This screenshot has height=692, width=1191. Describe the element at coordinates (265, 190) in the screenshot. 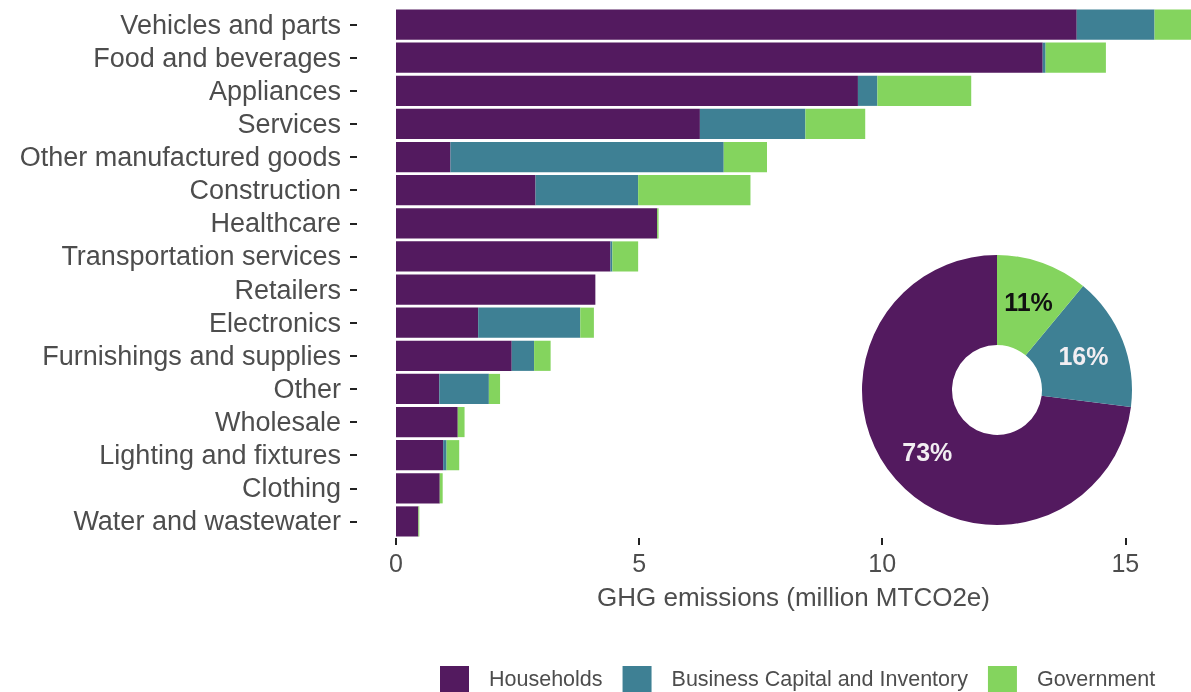

I see `y-tick-label: Construction` at that location.